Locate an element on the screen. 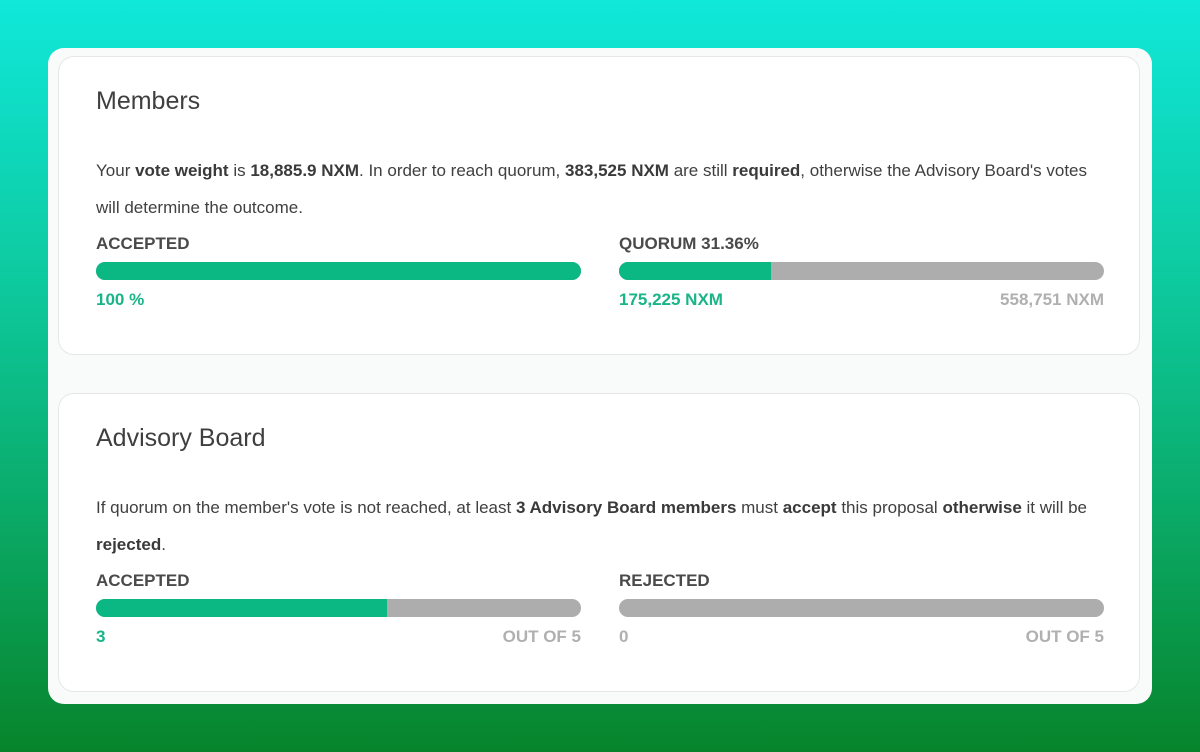  desc-text: Your is located at coordinates (116, 170).